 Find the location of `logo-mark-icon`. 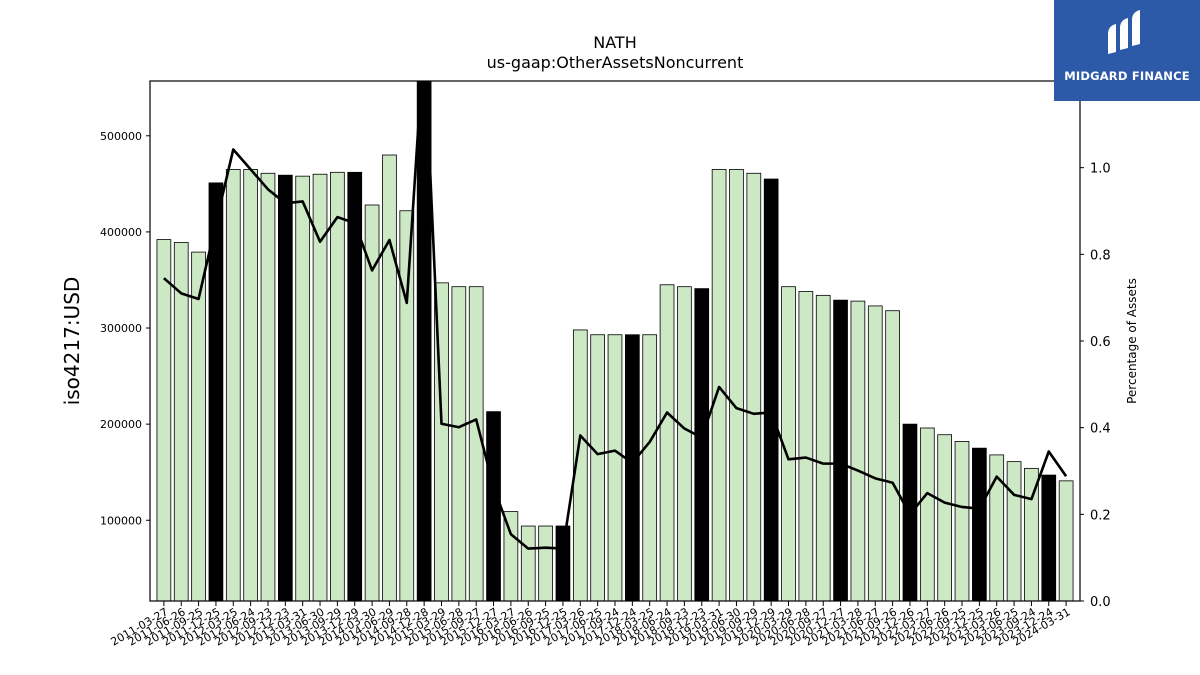

logo-mark-icon is located at coordinates (1124, 32).